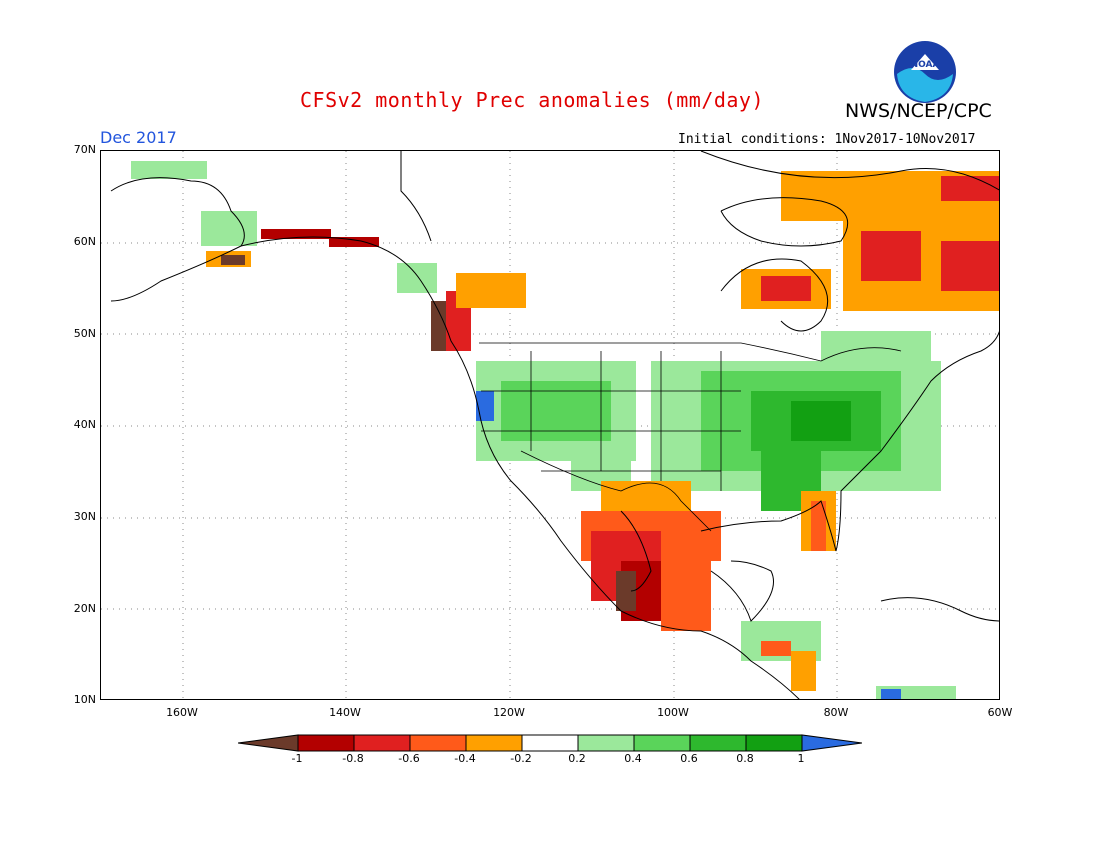 The width and height of the screenshot is (1100, 850). Describe the element at coordinates (138, 137) in the screenshot. I see `valid-month-label: Dec 2017` at that location.